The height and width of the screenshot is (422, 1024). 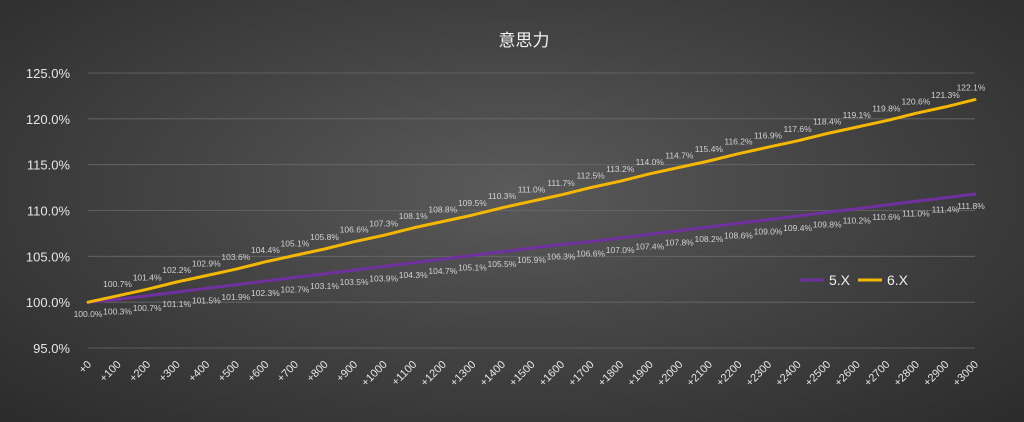 I want to click on x-tick-label: +1000, so click(x=374, y=374).